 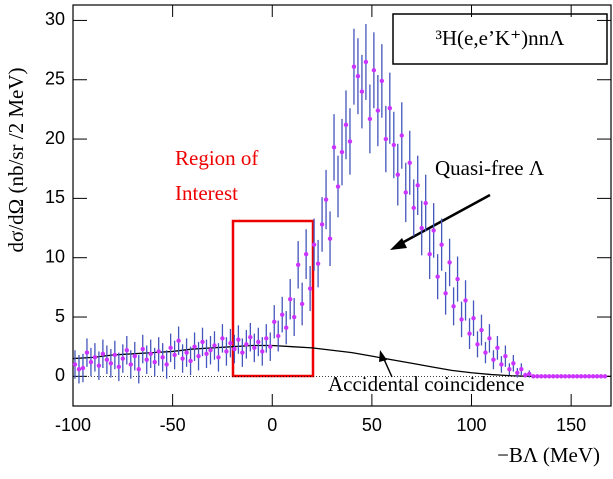 I want to click on arrow, so click(x=445, y=219).